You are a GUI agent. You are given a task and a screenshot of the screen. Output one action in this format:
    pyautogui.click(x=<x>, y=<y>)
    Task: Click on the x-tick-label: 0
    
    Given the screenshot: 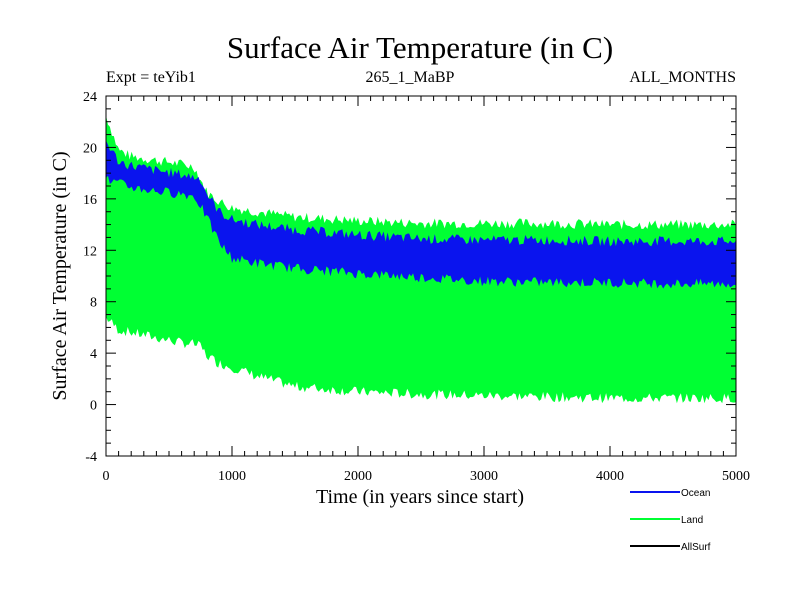 What is the action you would take?
    pyautogui.click(x=106, y=476)
    